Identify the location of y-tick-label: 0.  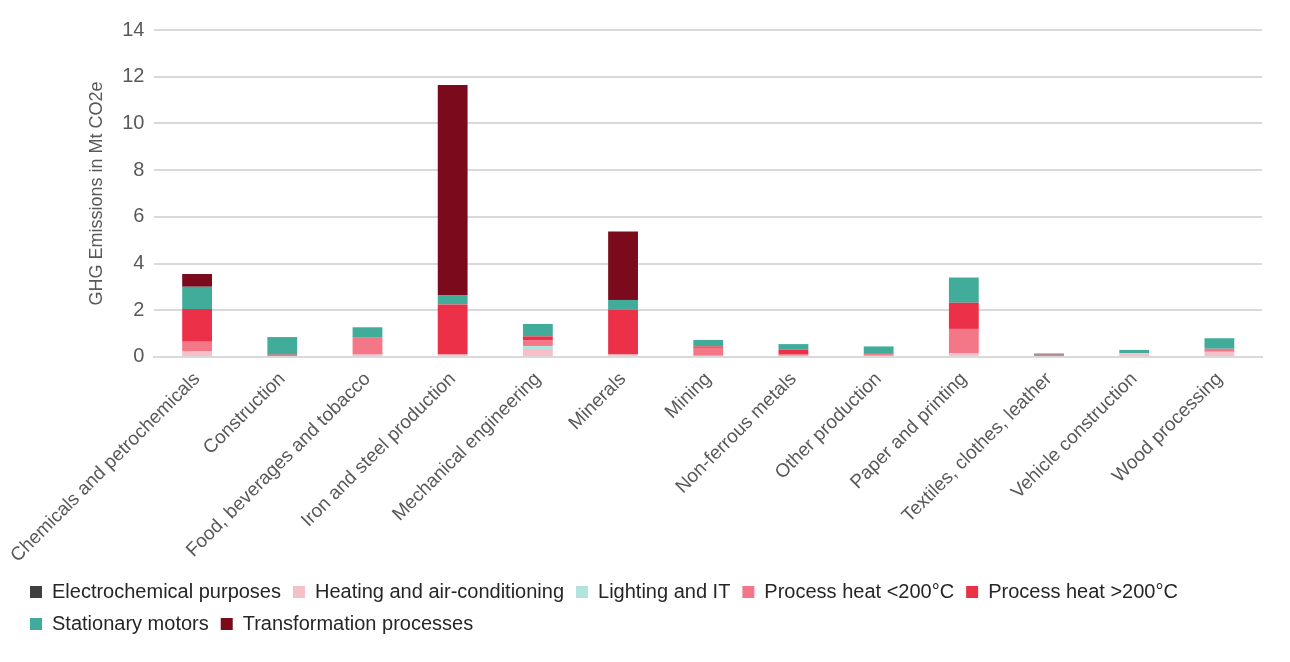
(139, 355).